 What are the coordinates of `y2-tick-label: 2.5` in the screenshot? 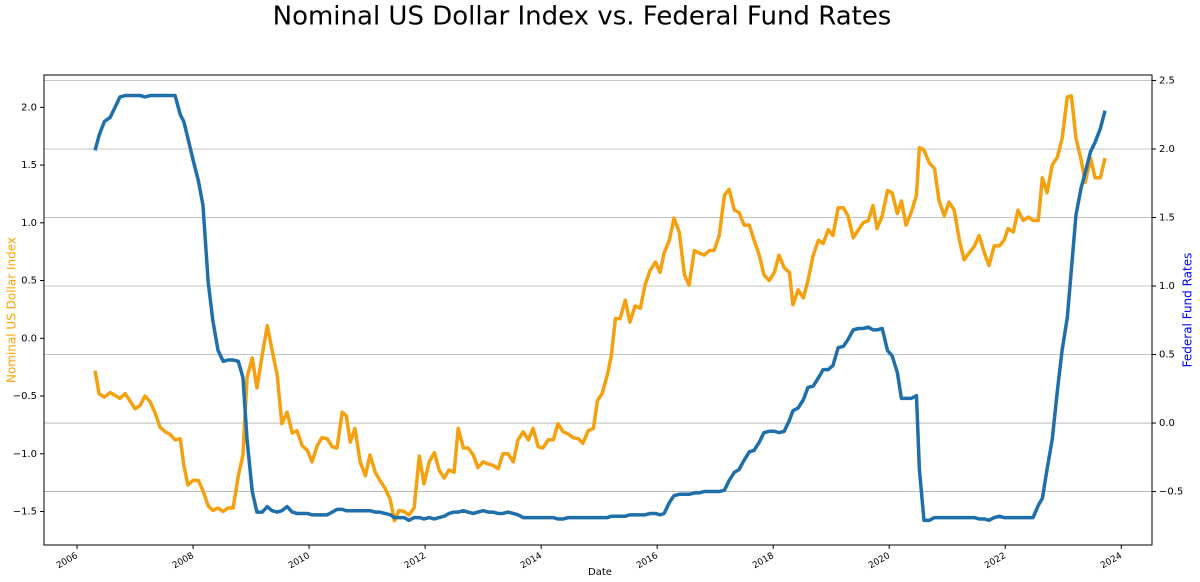 It's located at (1167, 80).